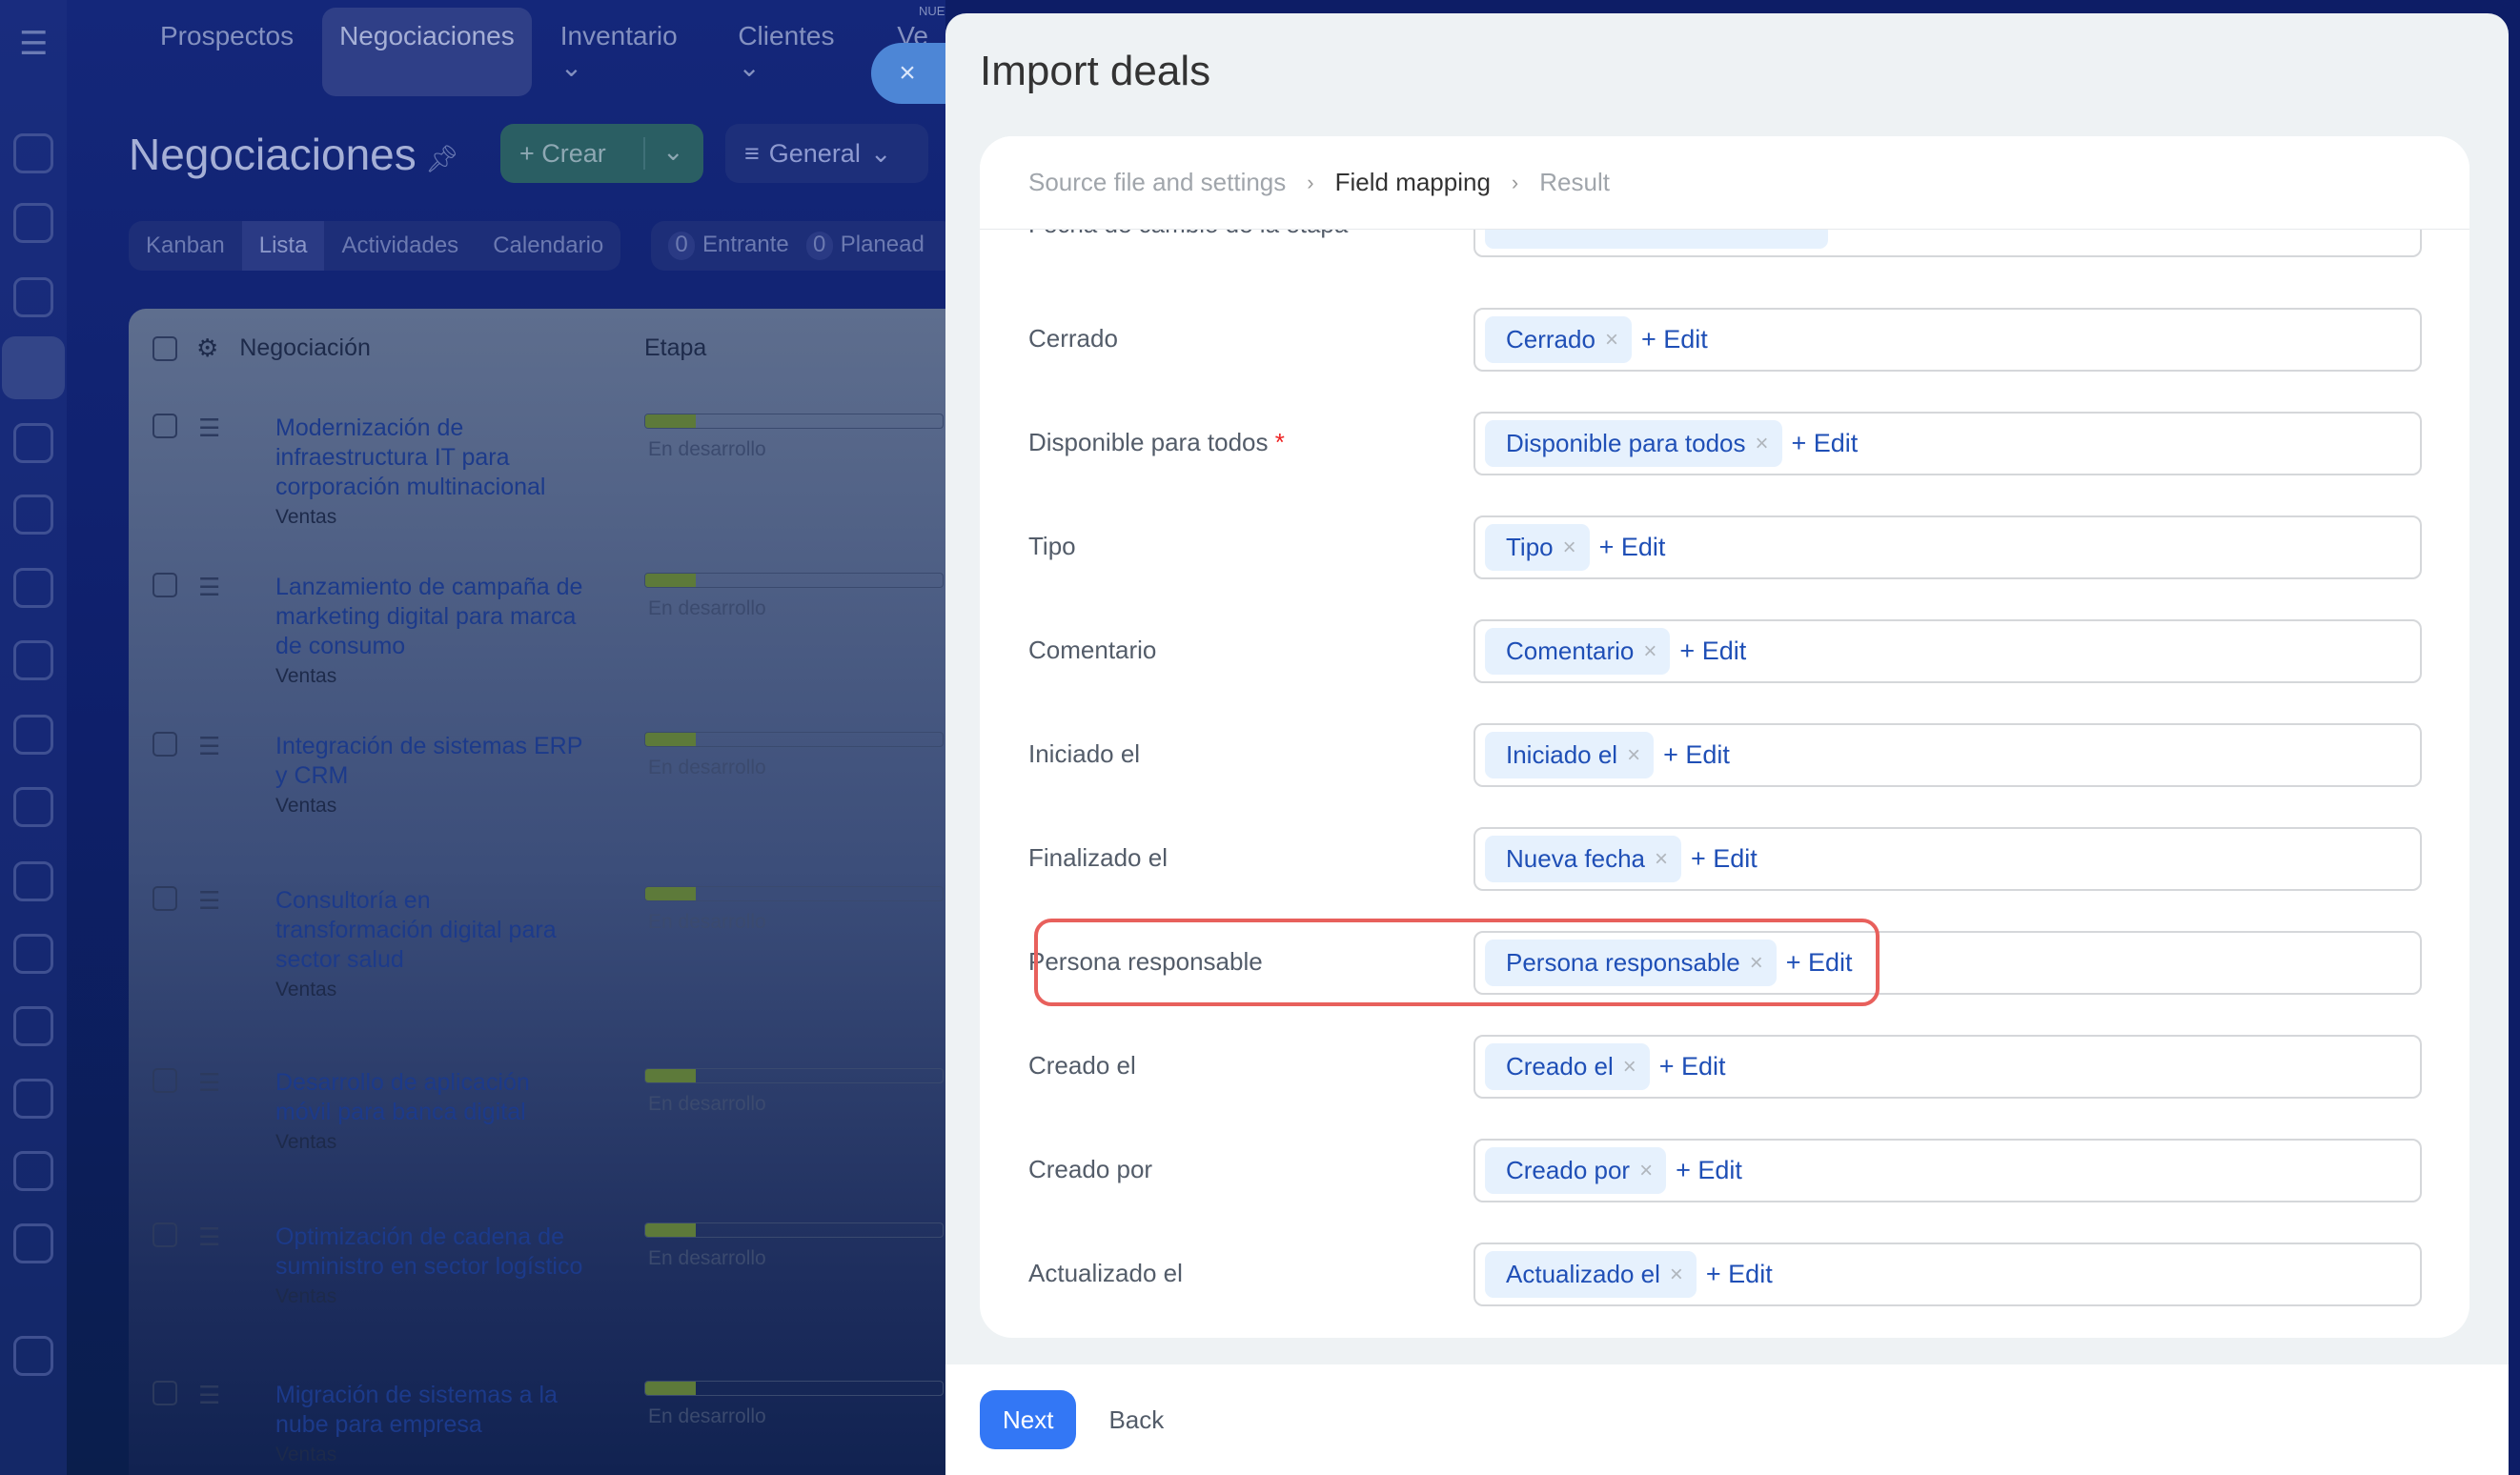  Describe the element at coordinates (1136, 1419) in the screenshot. I see `back-button: Back` at that location.